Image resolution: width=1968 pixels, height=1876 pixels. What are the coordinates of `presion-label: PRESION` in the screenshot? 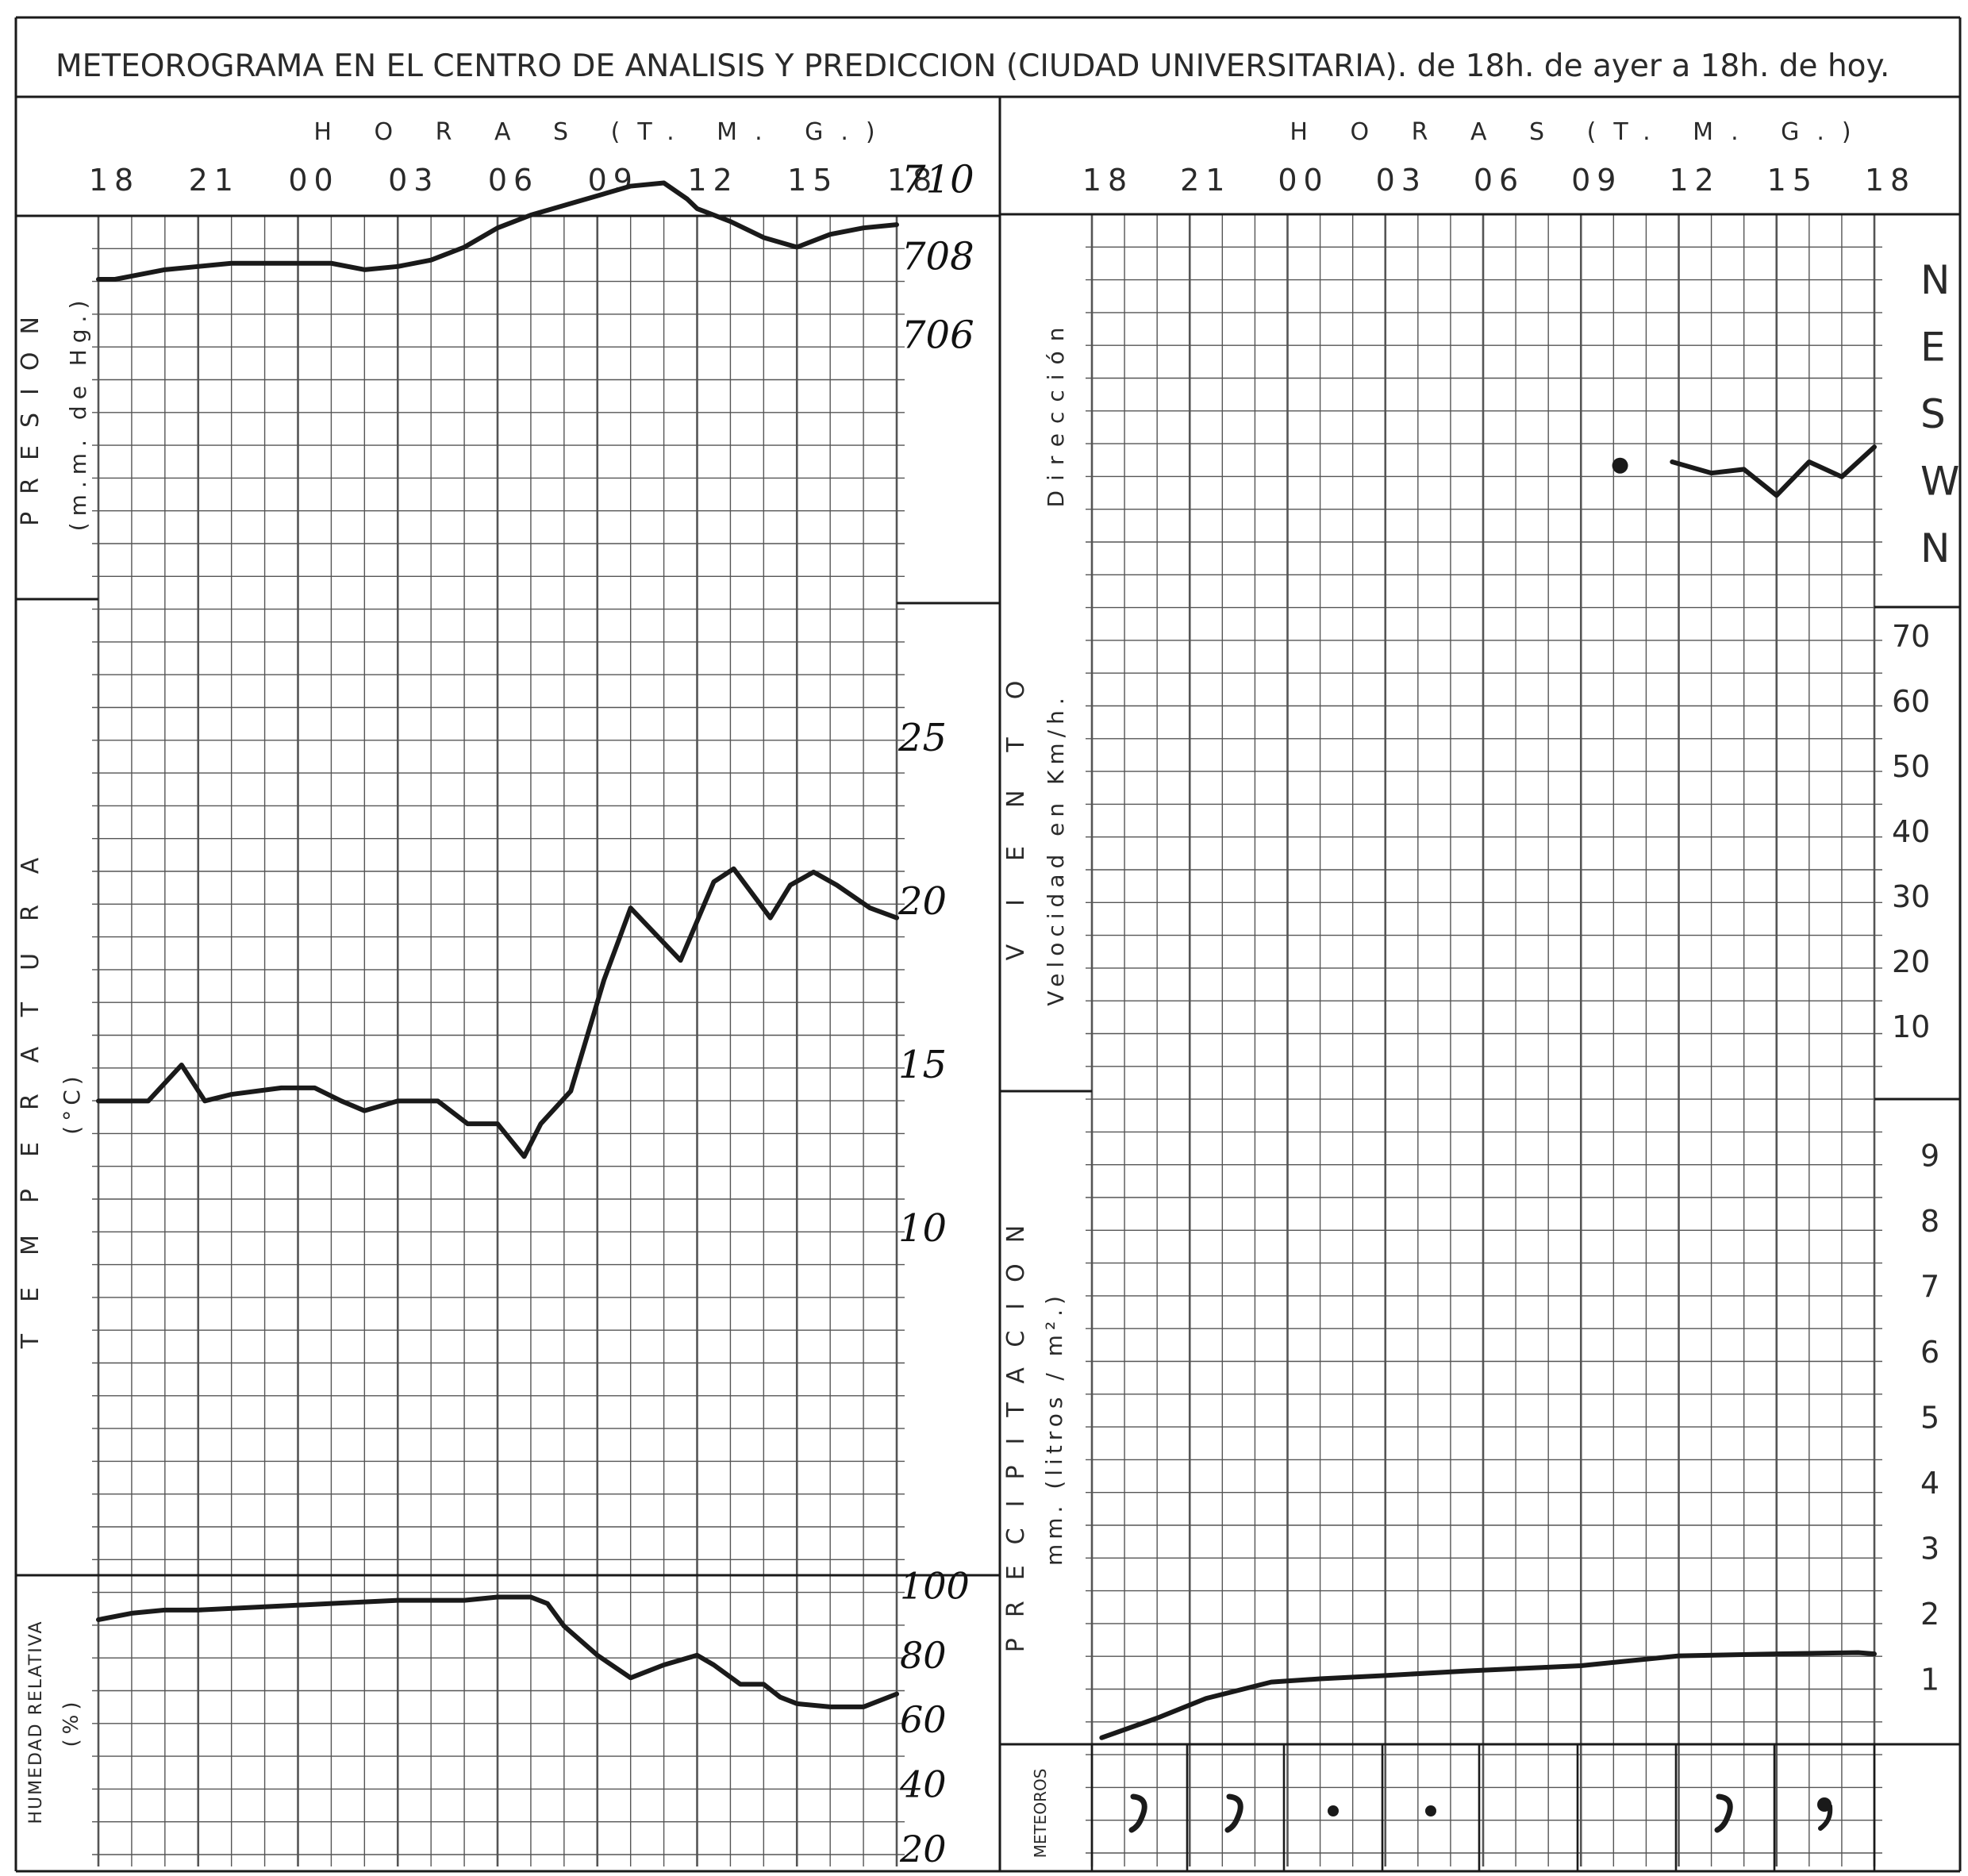 It's located at (31, 412).